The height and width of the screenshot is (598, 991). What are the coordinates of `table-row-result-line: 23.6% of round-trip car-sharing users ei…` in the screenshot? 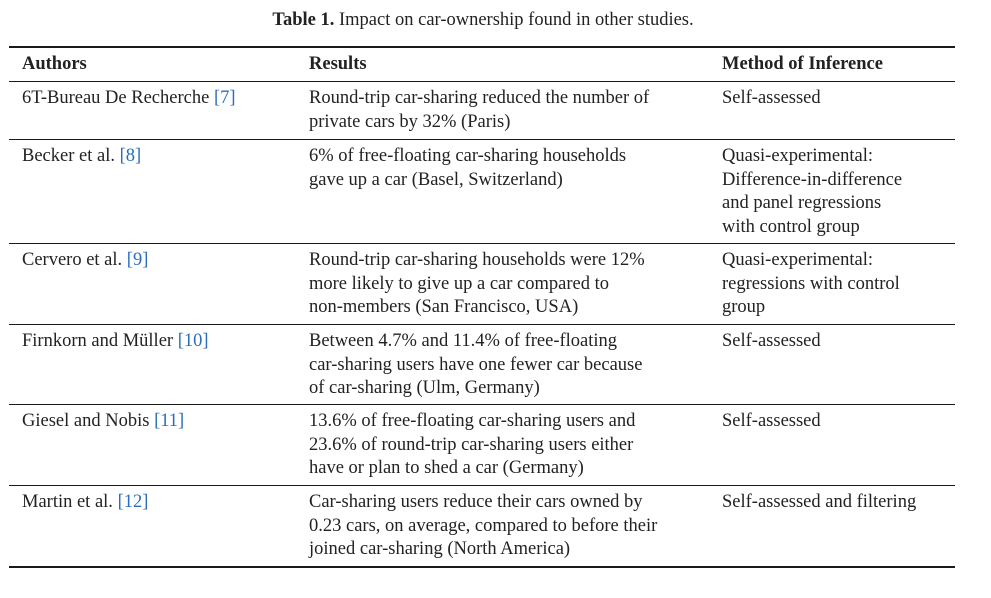 It's located at (471, 444).